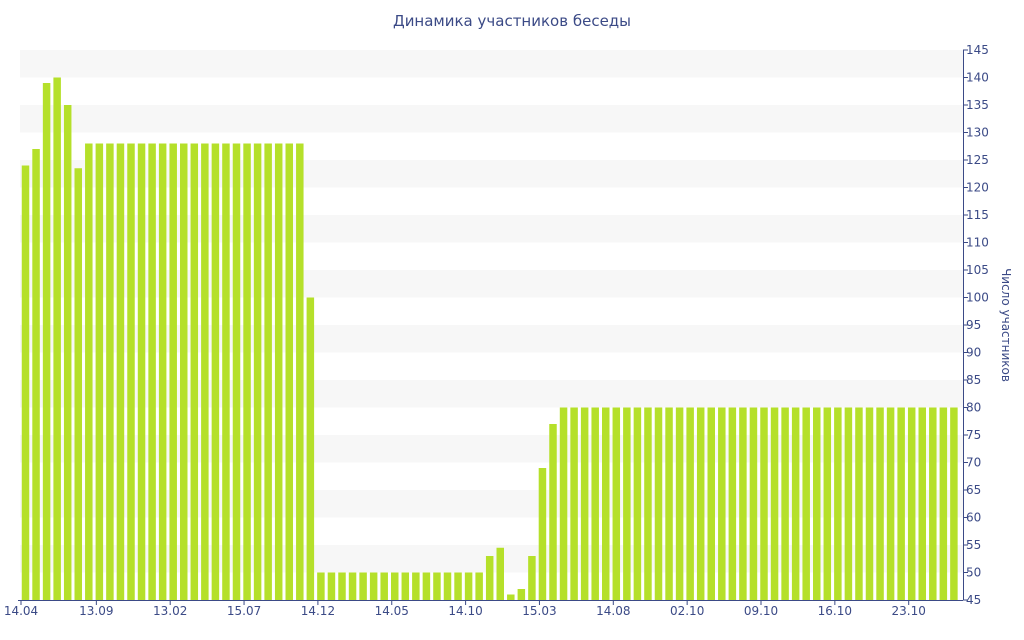  I want to click on y-tick-label: 95, so click(973, 325).